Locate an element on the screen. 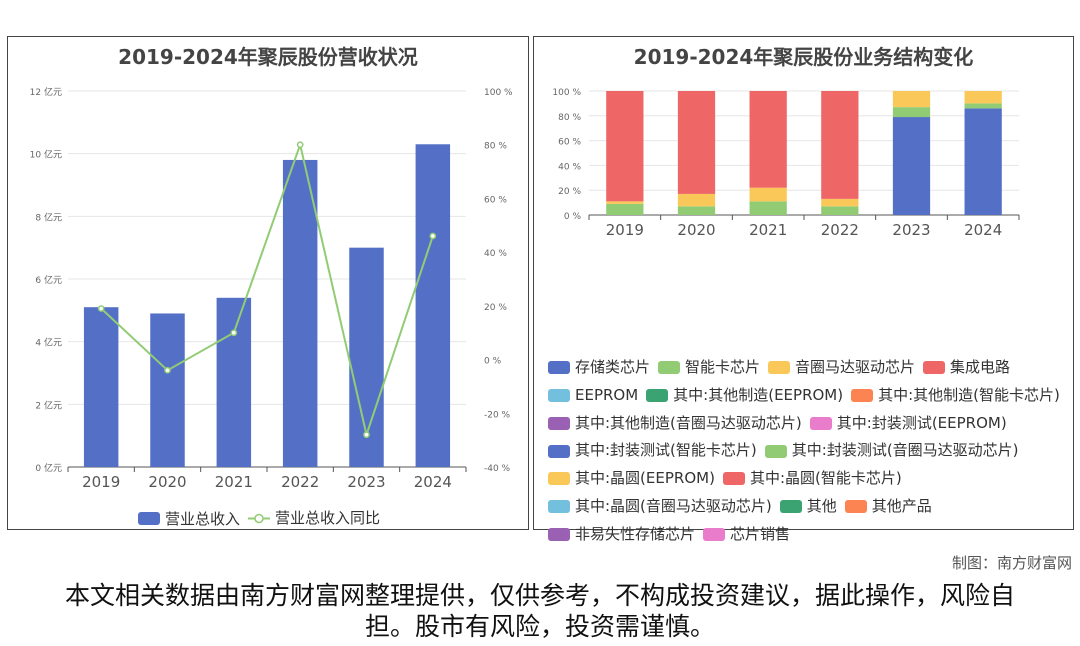 This screenshot has width=1080, height=646. legend-label: 其中:封装测试(音圈马达驱动芯片) is located at coordinates (905, 450).